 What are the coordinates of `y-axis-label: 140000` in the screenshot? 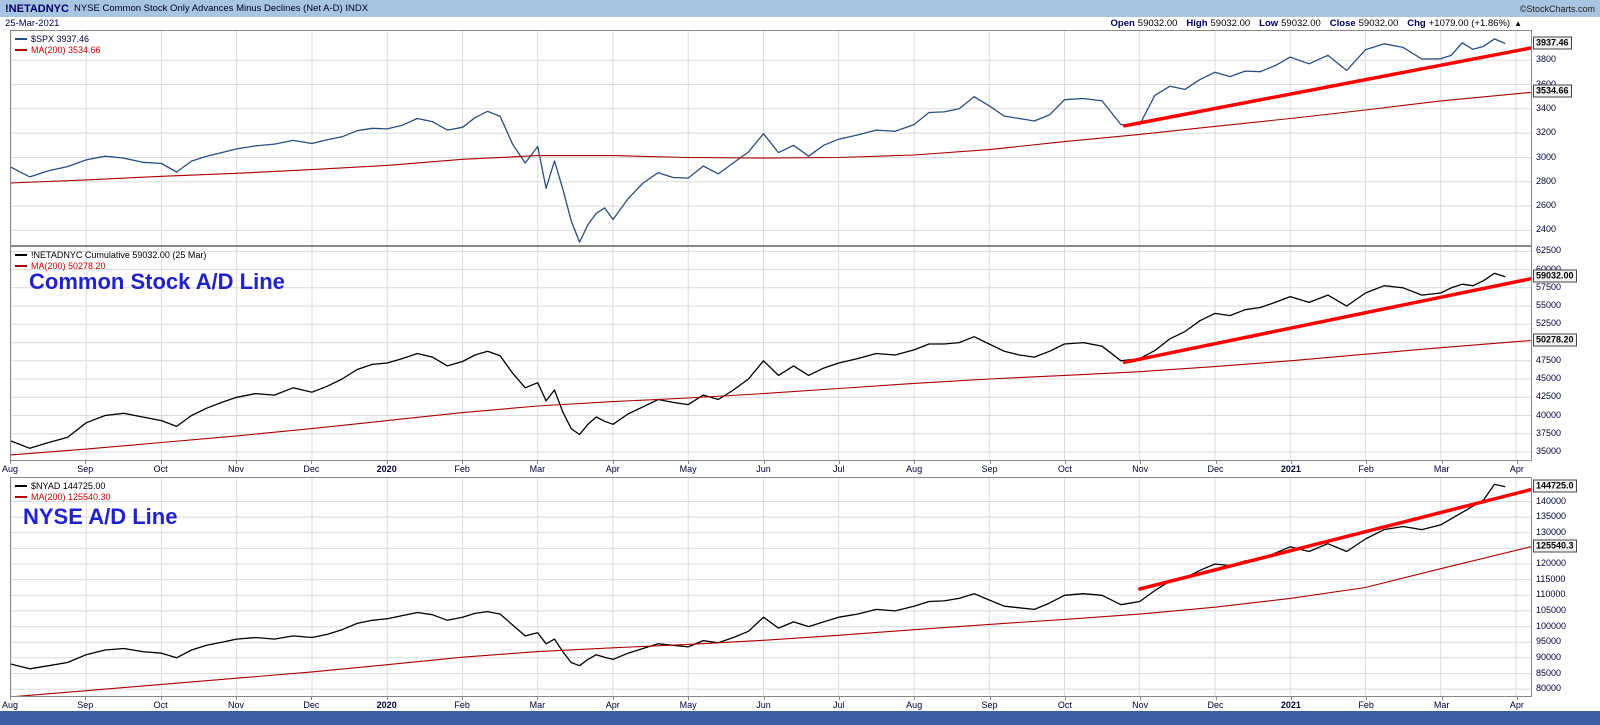 It's located at (1551, 500).